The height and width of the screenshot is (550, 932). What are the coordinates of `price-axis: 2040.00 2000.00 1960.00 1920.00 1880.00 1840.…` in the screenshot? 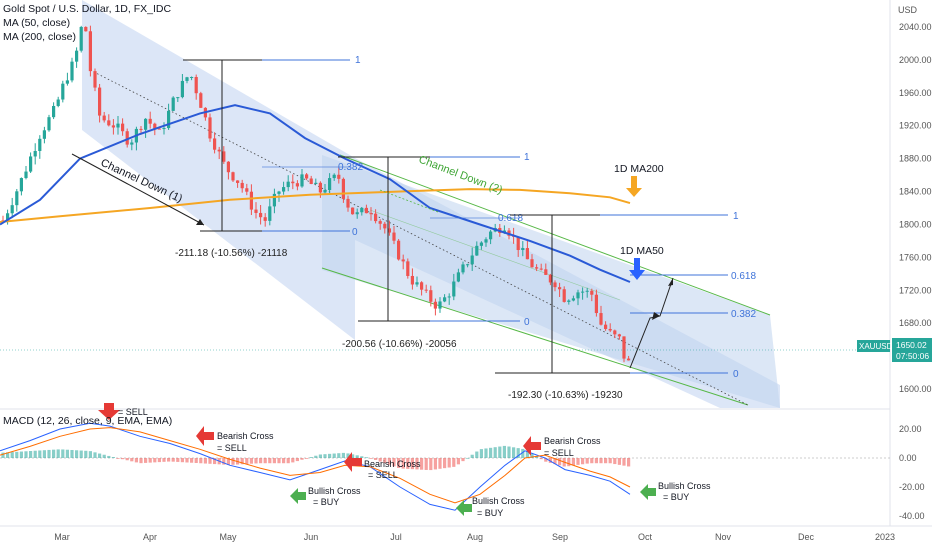 It's located at (915, 208).